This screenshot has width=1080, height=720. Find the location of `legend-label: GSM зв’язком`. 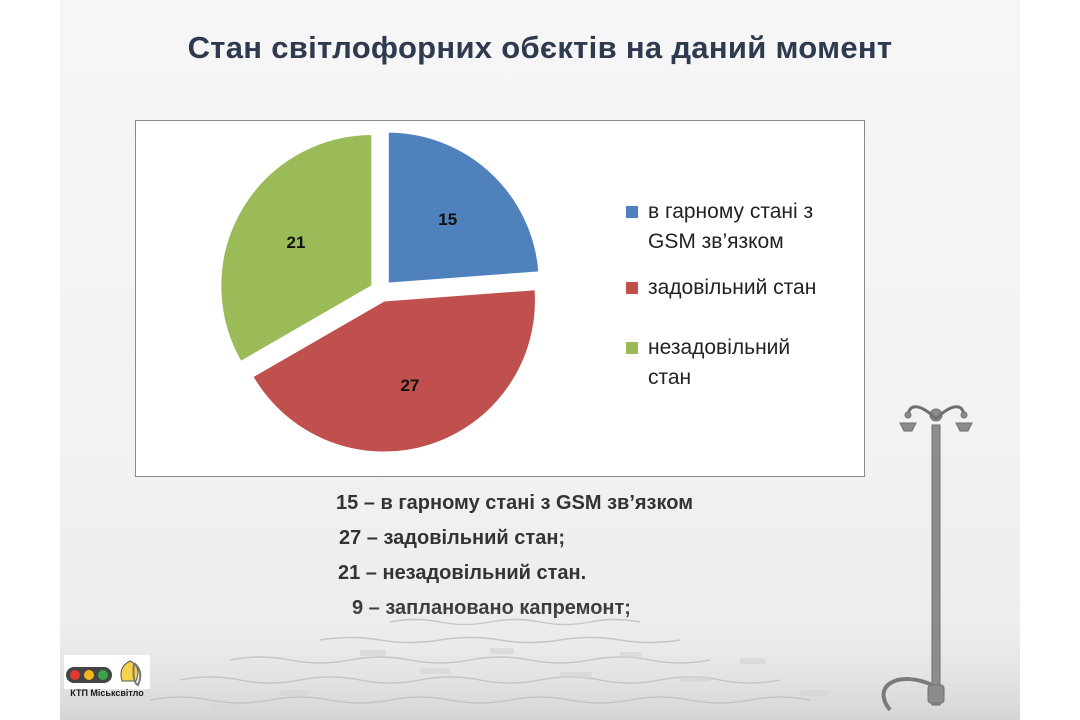

legend-label: GSM зв’язком is located at coordinates (716, 241).